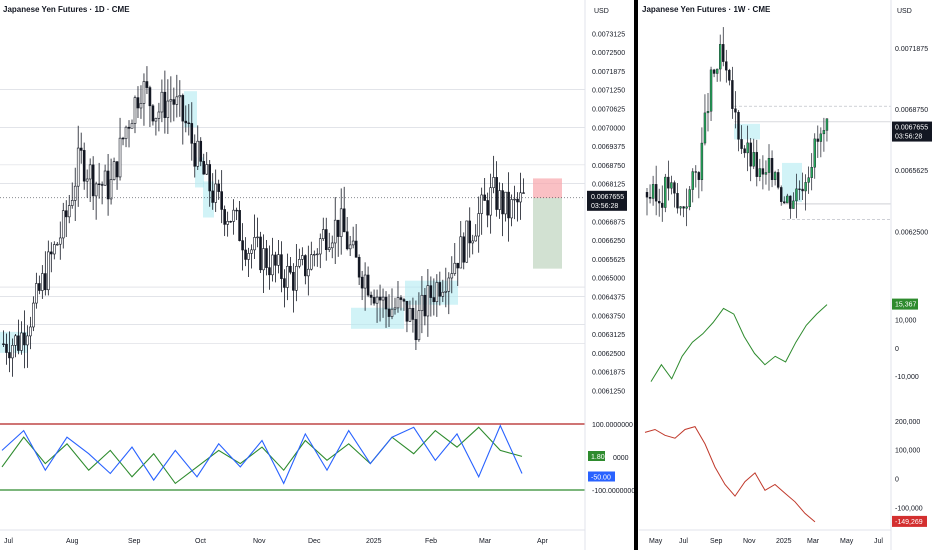 The width and height of the screenshot is (932, 550). I want to click on cot-b-badge-value: -149,269, so click(909, 522).